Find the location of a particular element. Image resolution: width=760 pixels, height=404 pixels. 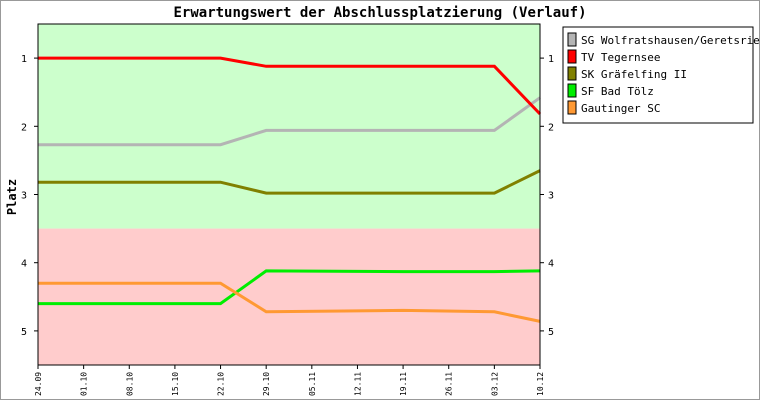

x-tick-label: 29.10 is located at coordinates (266, 384).